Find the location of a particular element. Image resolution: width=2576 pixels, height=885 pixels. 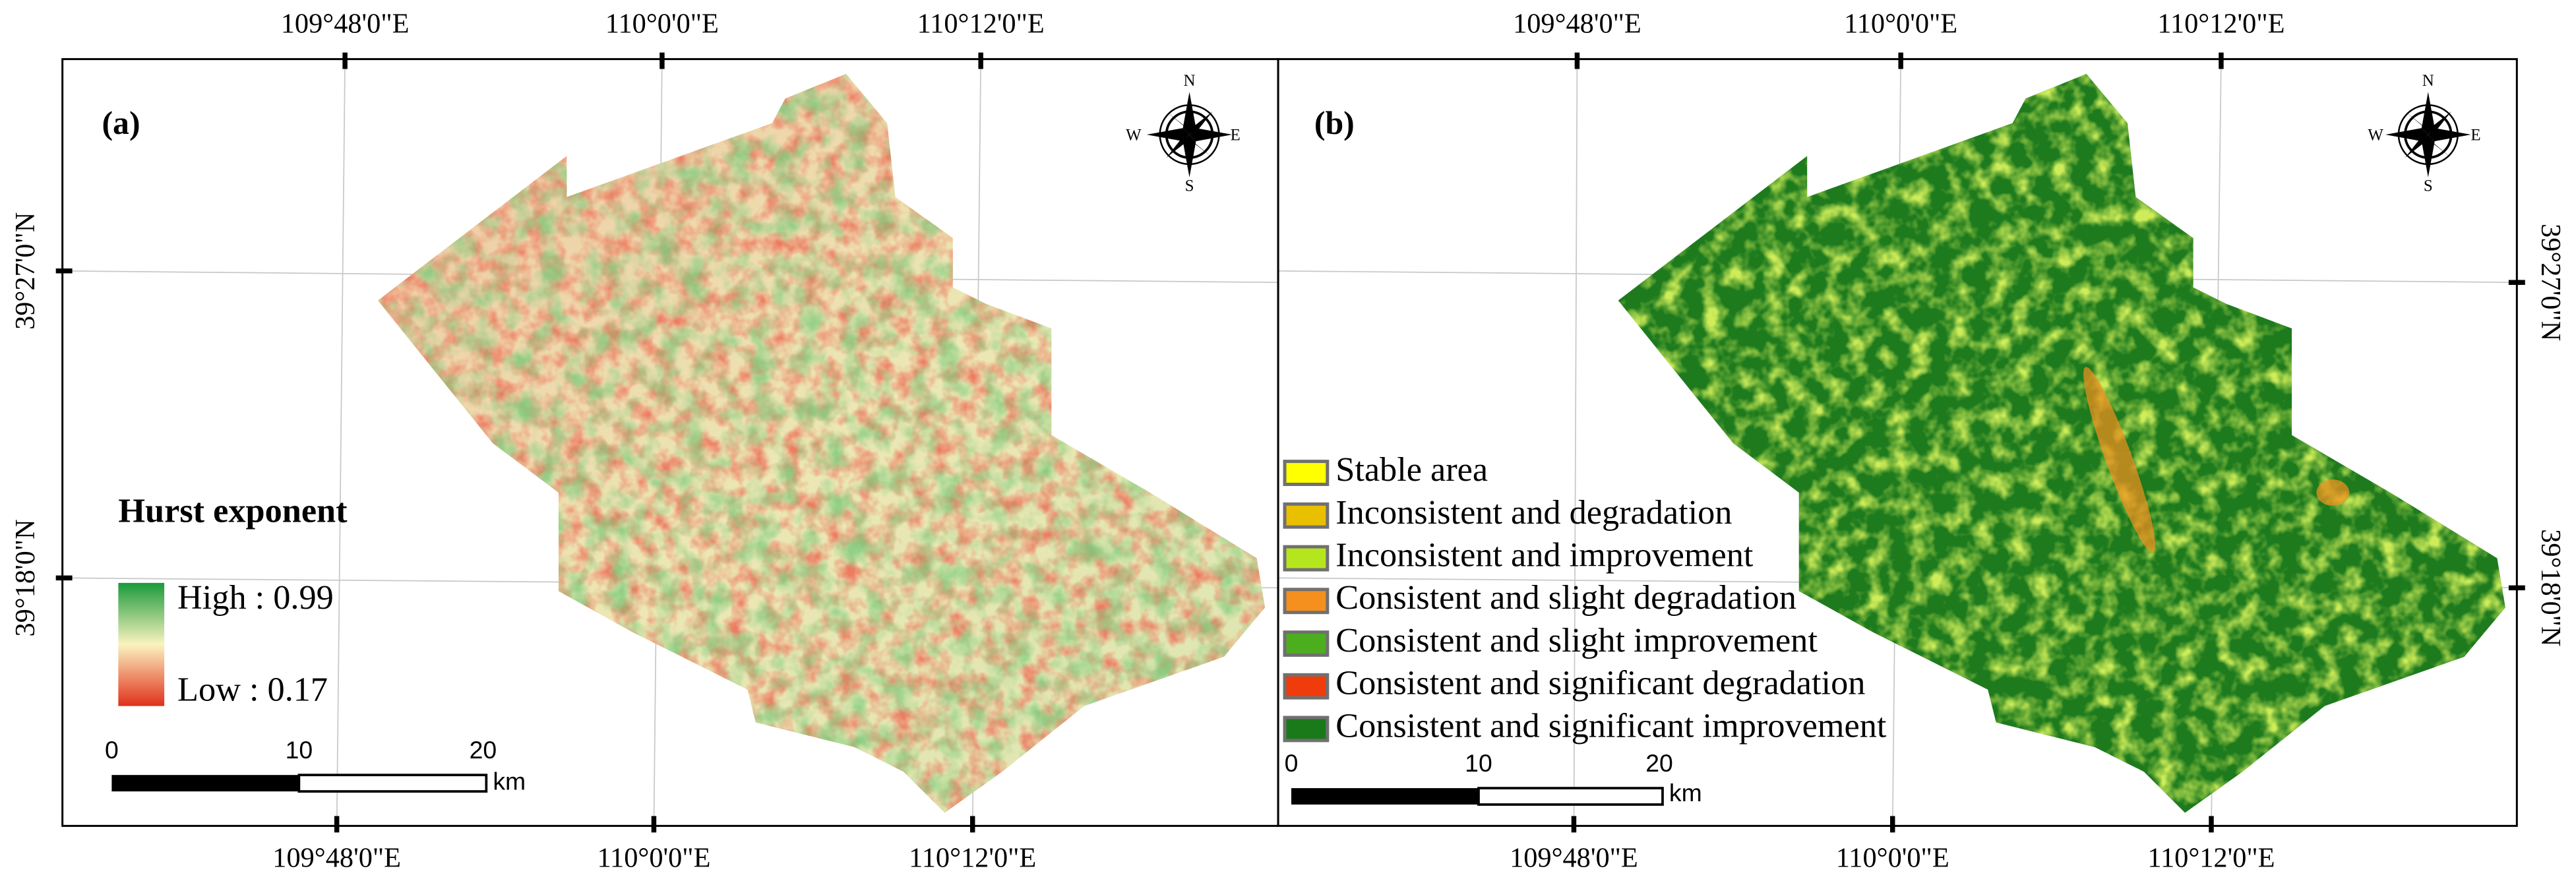

legend-high: High : 0.99 is located at coordinates (255, 597).